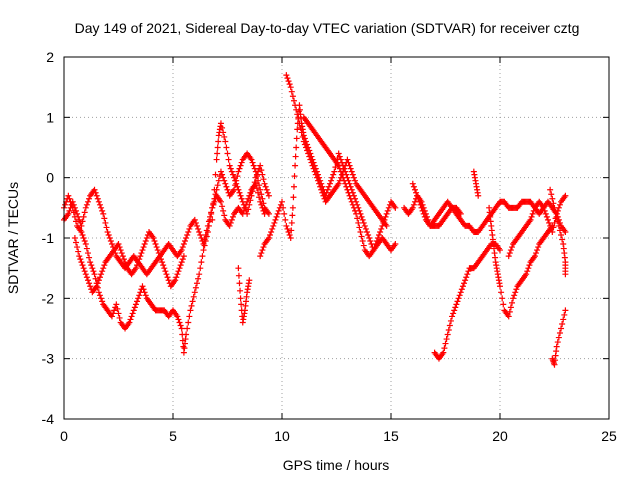  What do you see at coordinates (173, 436) in the screenshot?
I see `x-tick-label: 5` at bounding box center [173, 436].